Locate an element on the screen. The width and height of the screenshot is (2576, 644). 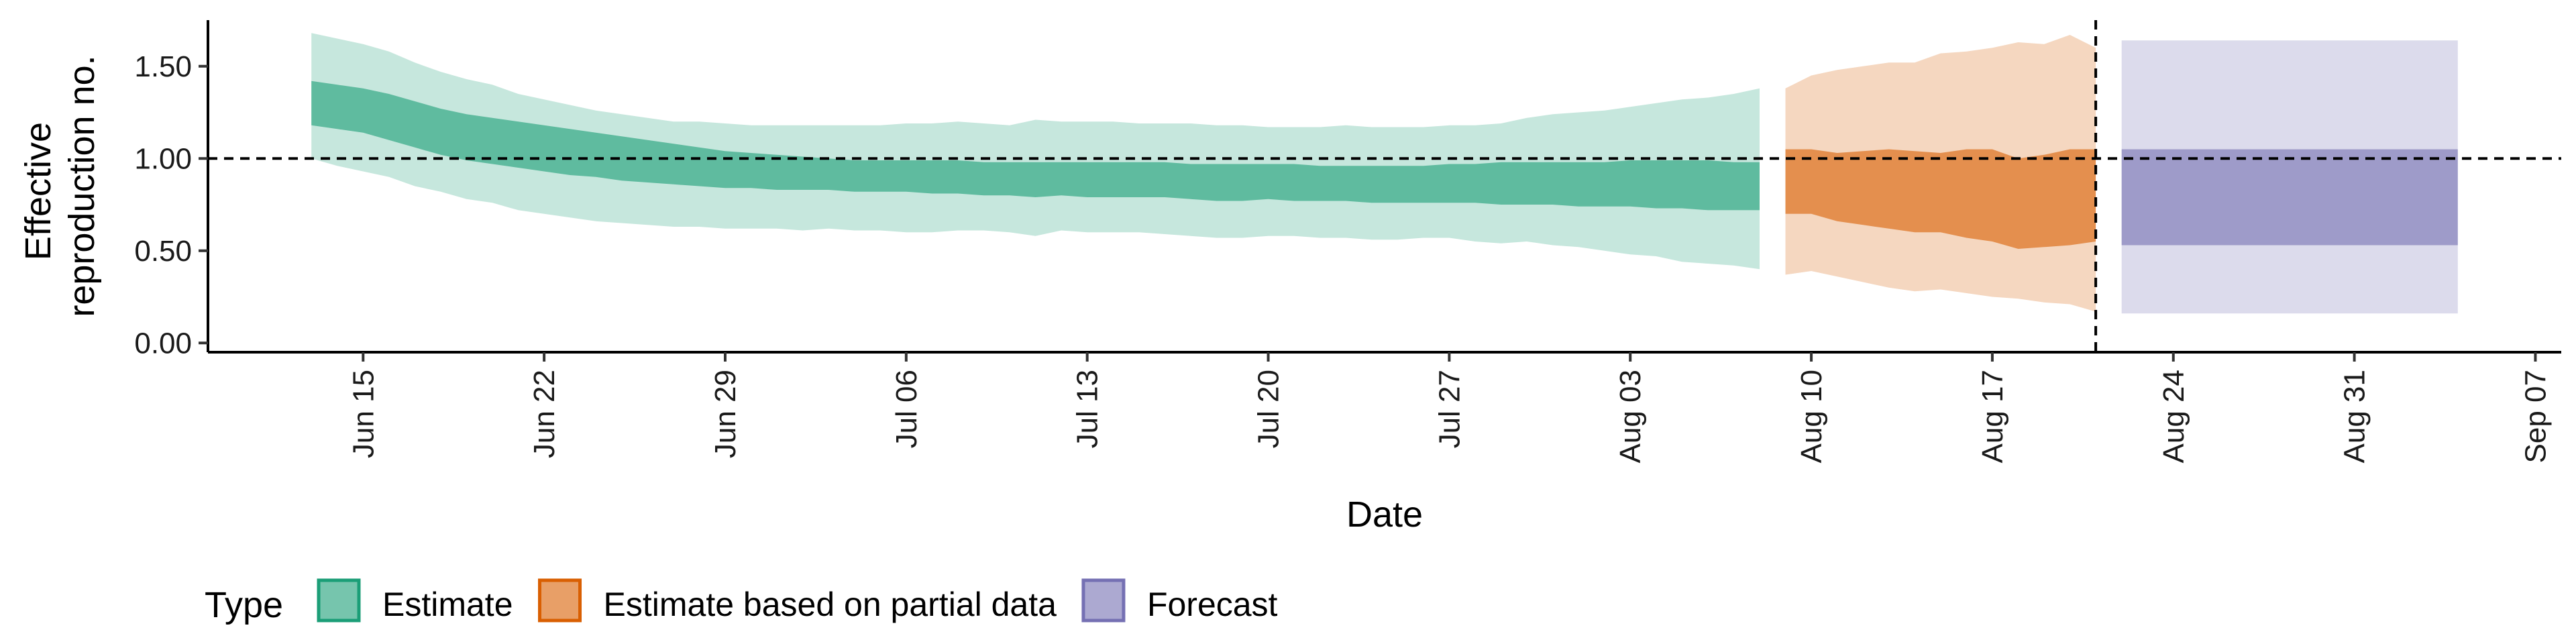
y-axis-title-line-2: reproduction no. is located at coordinates (82, 186).